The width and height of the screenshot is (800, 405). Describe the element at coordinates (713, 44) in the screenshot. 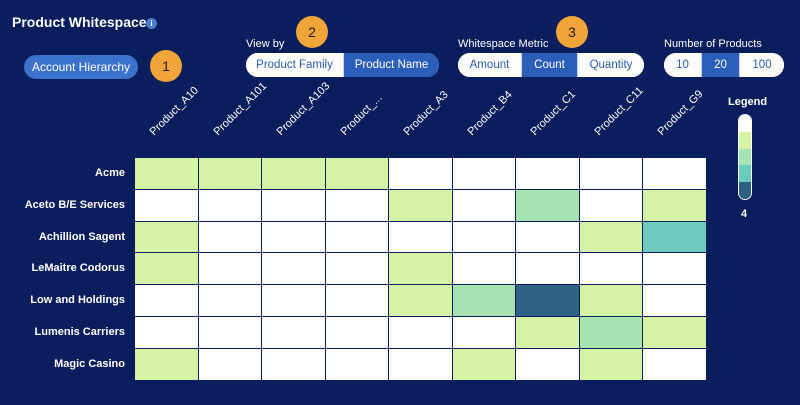

I see `number-of-products-label: Number of Products` at that location.